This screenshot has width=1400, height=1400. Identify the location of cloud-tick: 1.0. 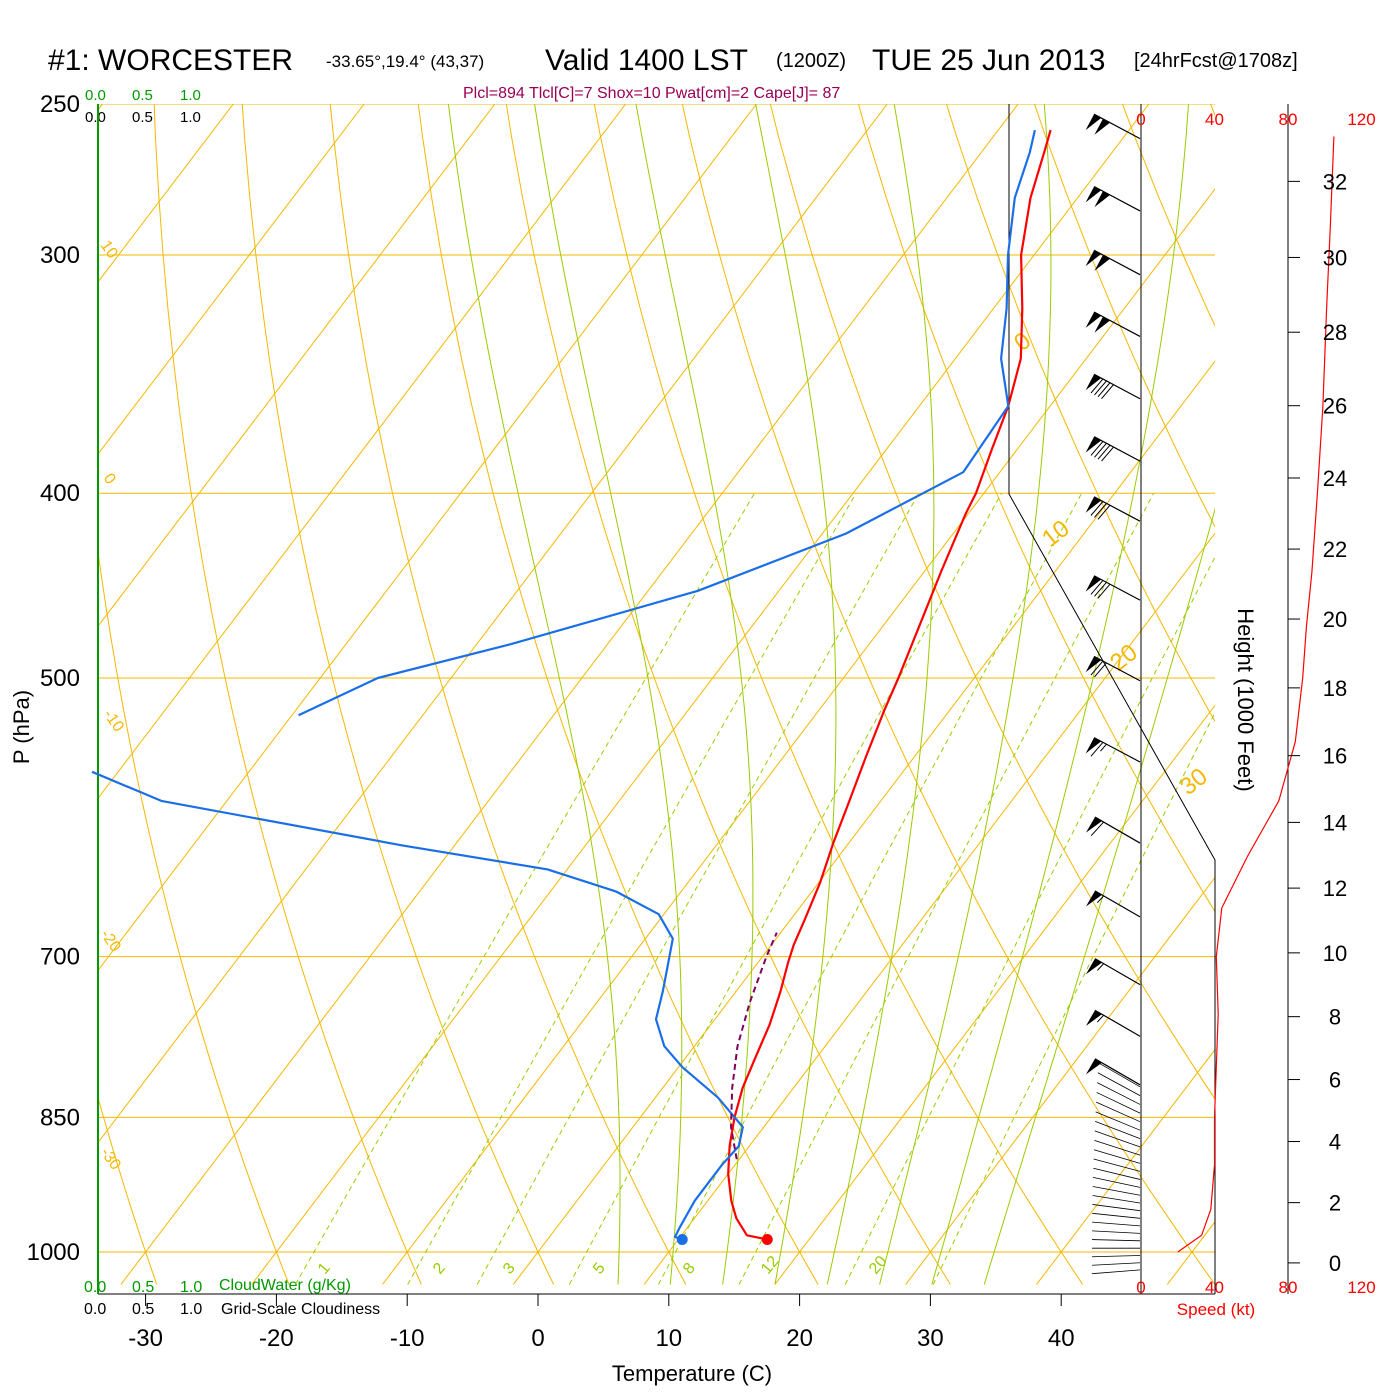
(191, 1309).